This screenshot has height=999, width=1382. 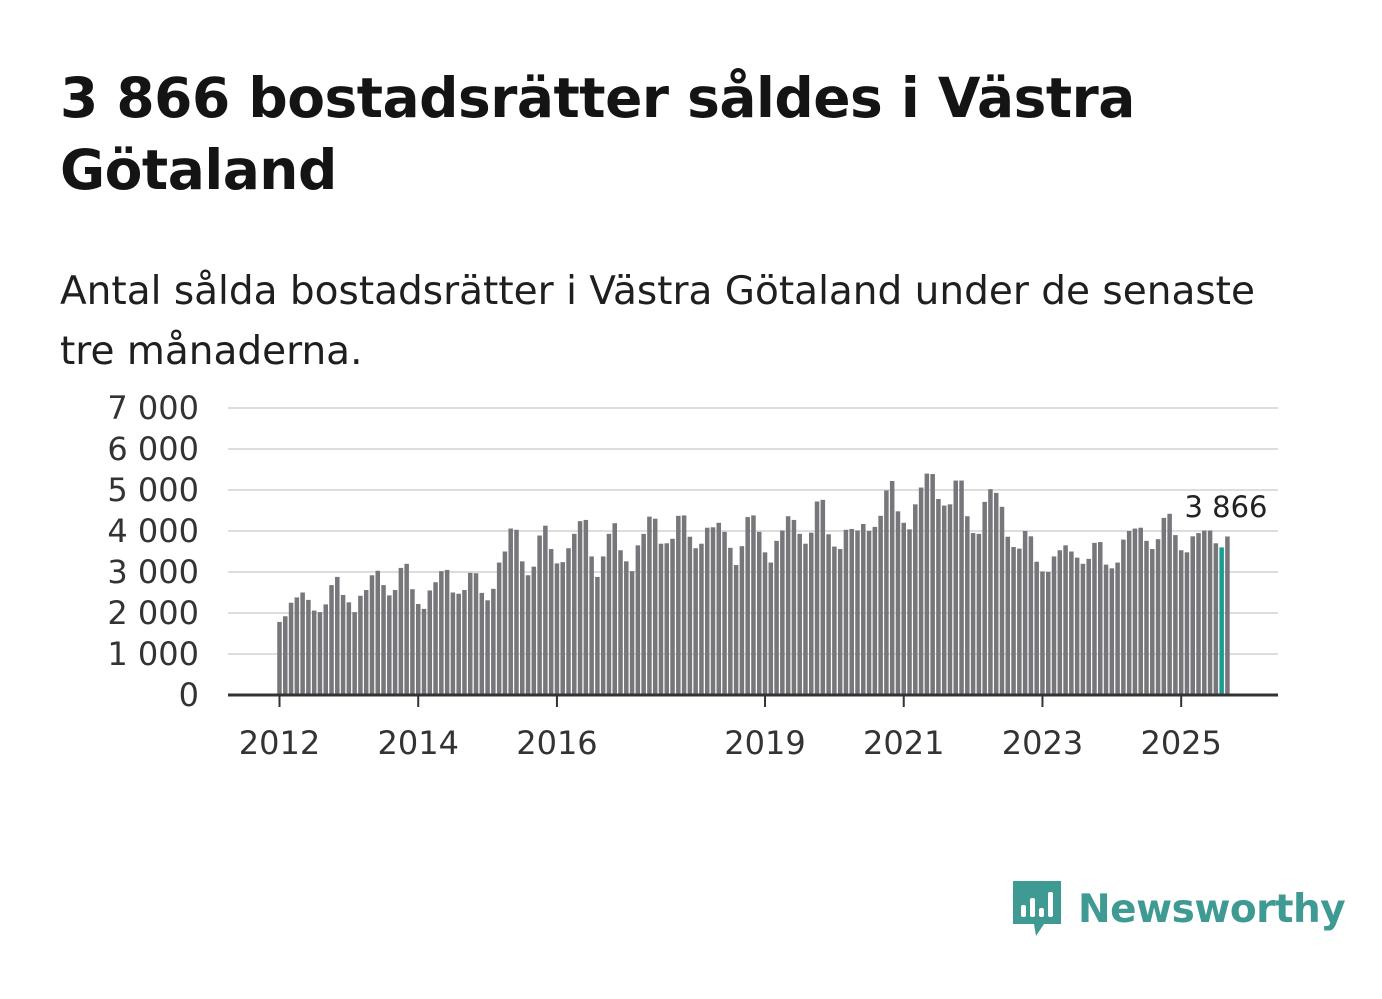 What do you see at coordinates (153, 613) in the screenshot?
I see `y-tick-label: 2 000` at bounding box center [153, 613].